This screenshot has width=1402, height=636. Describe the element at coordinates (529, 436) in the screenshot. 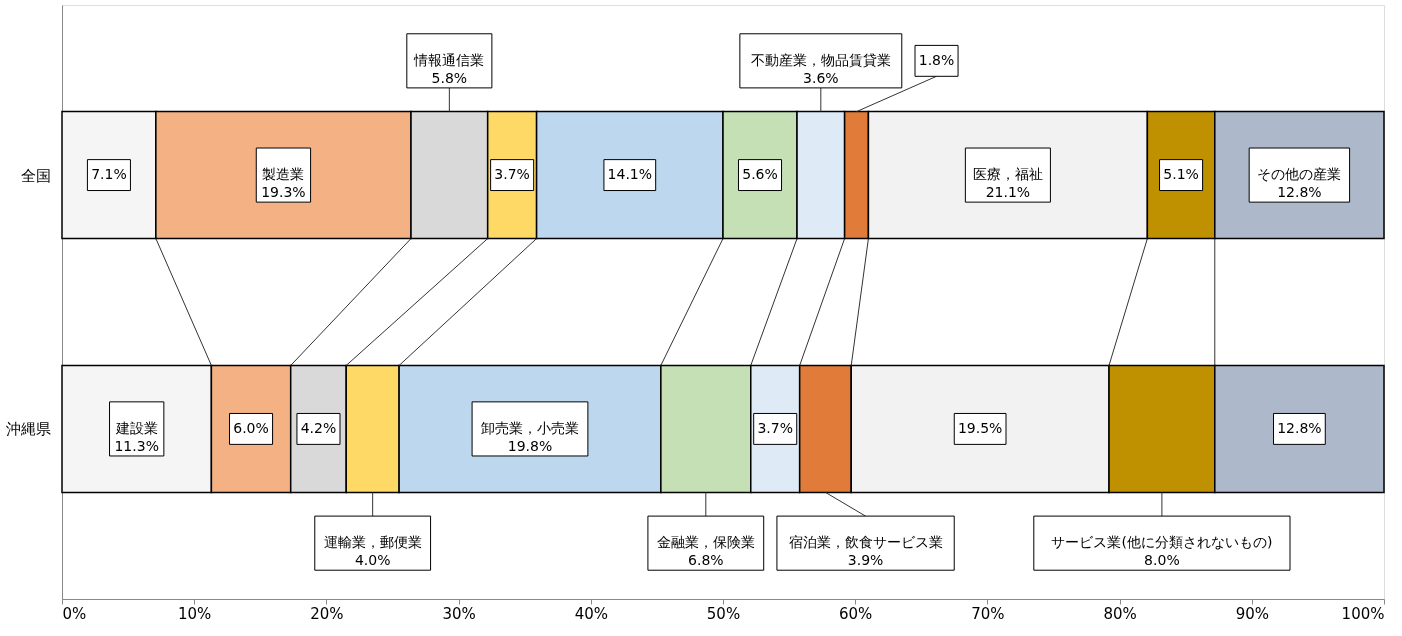

I see `data-label: 卸売業，小売業 19.8%` at that location.